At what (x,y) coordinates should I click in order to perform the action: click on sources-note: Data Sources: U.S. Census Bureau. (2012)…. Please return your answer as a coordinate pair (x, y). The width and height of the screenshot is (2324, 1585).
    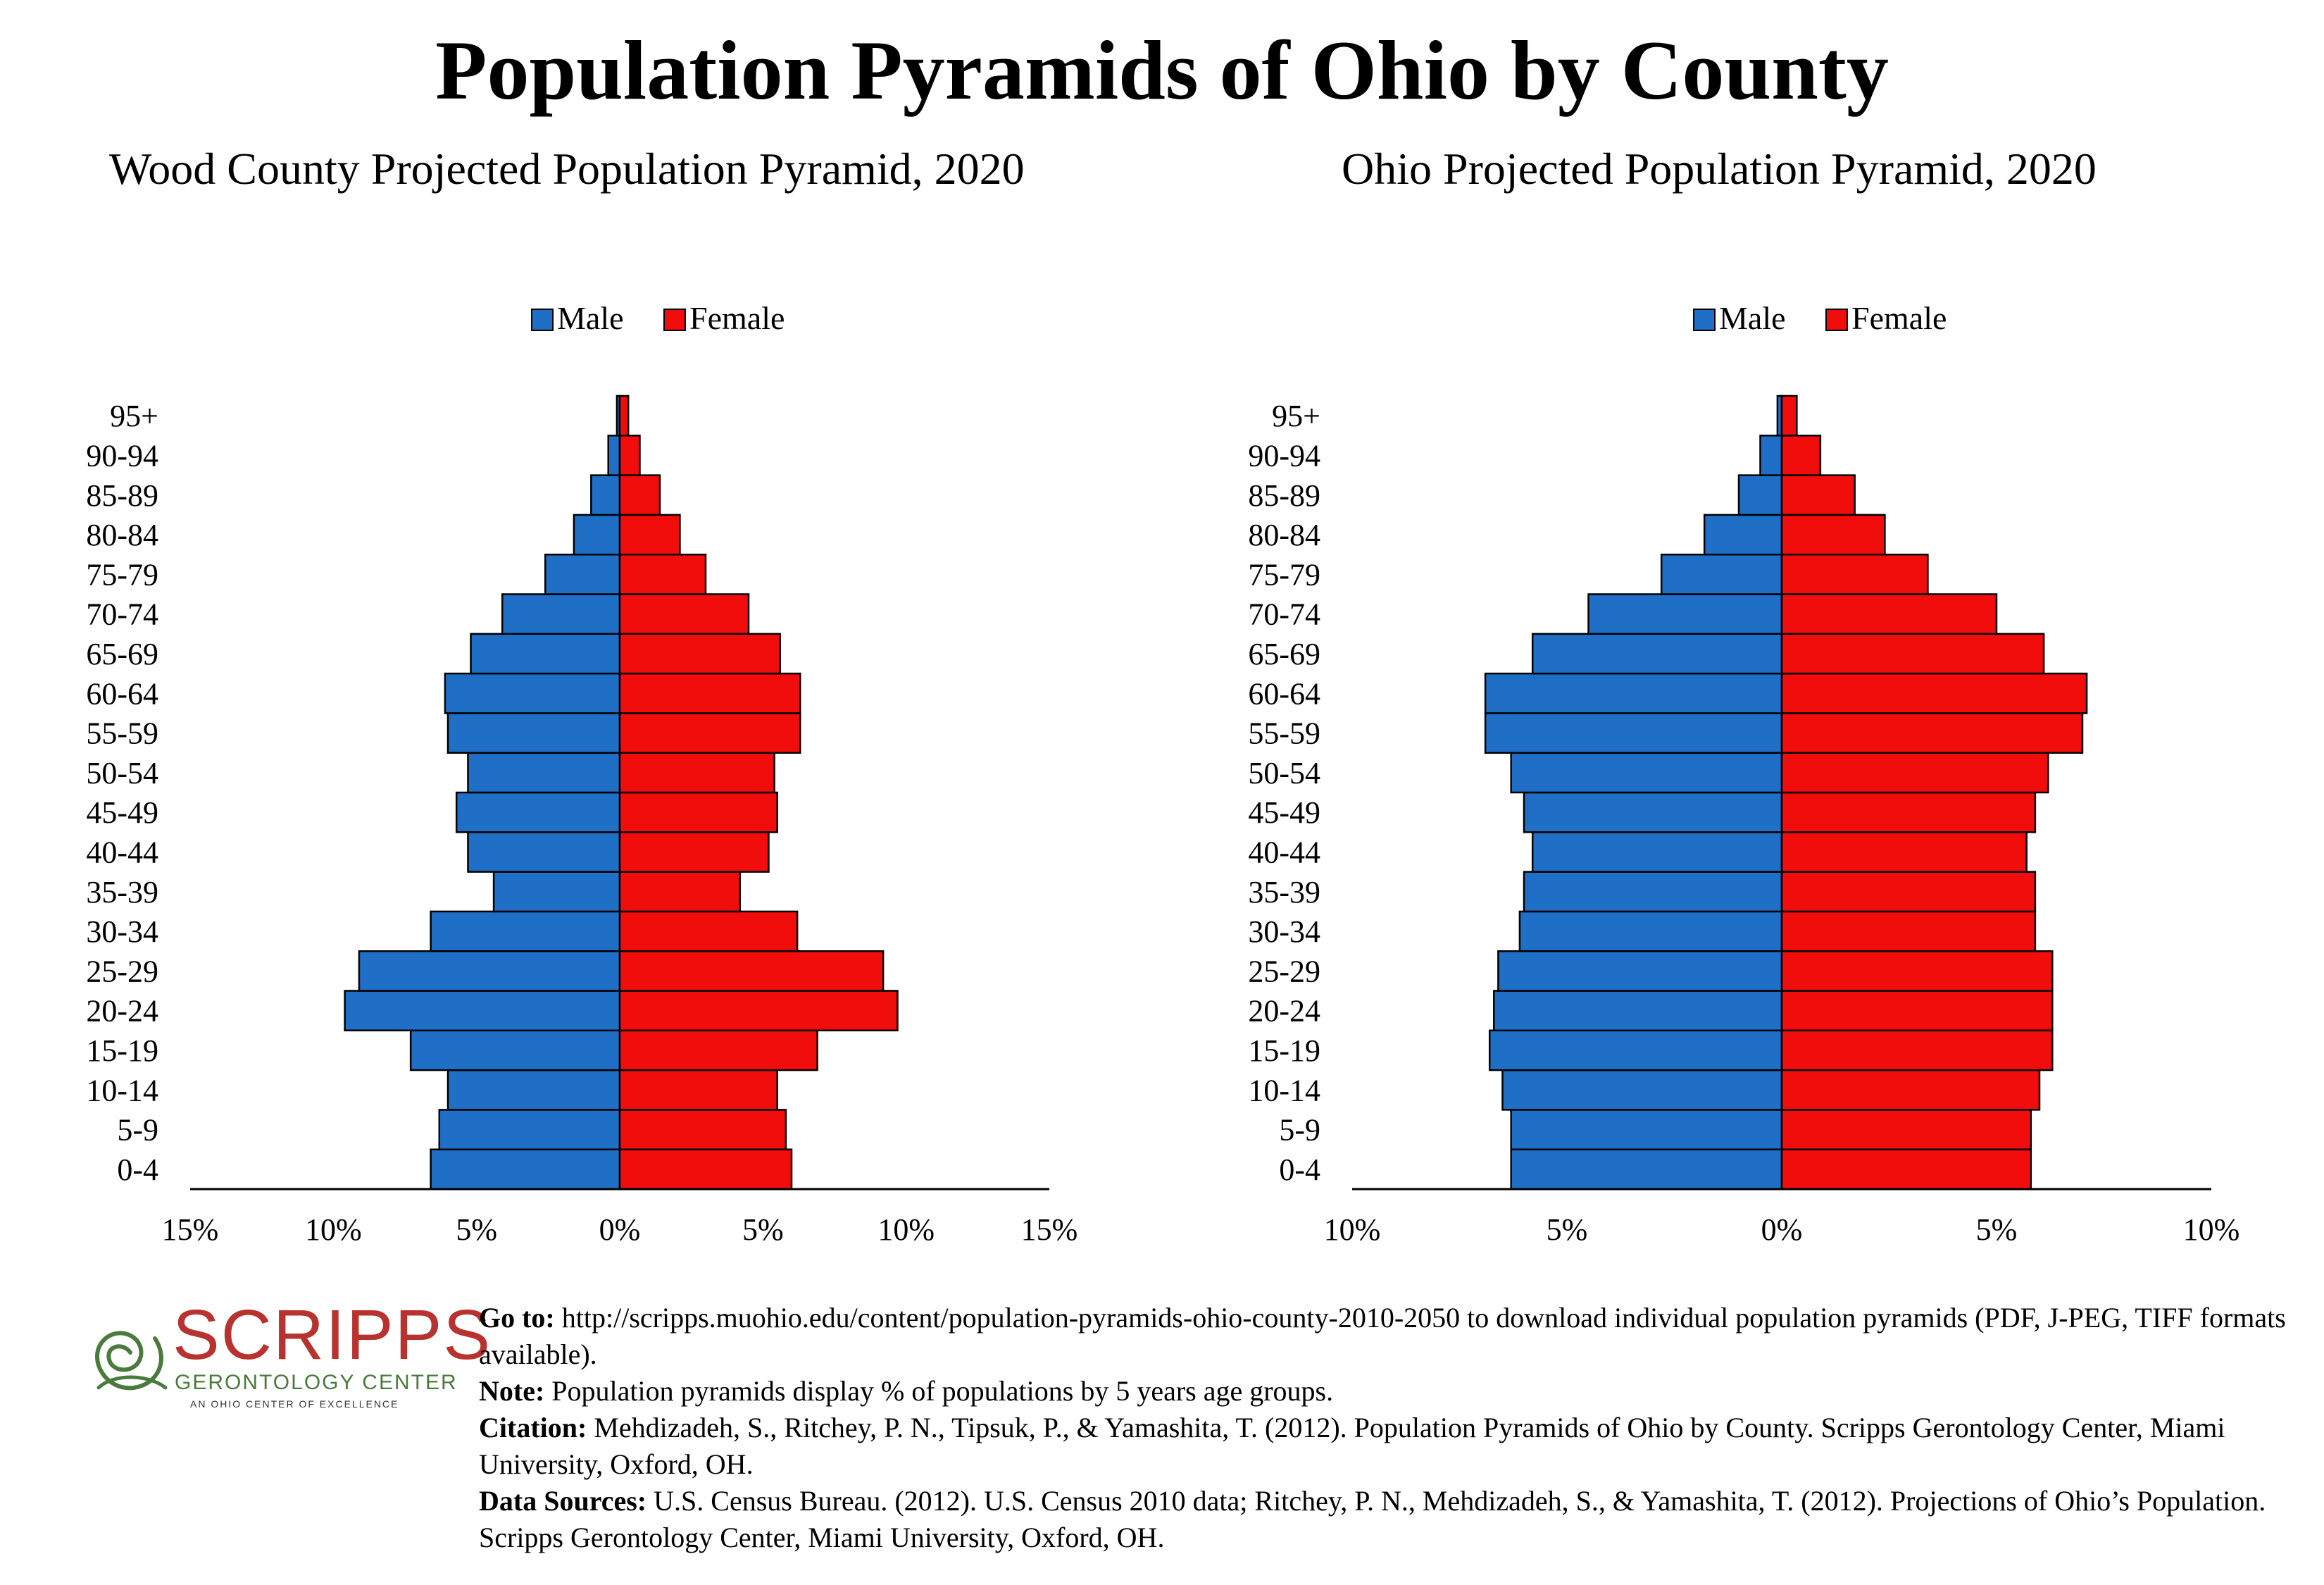
    Looking at the image, I should click on (1394, 1519).